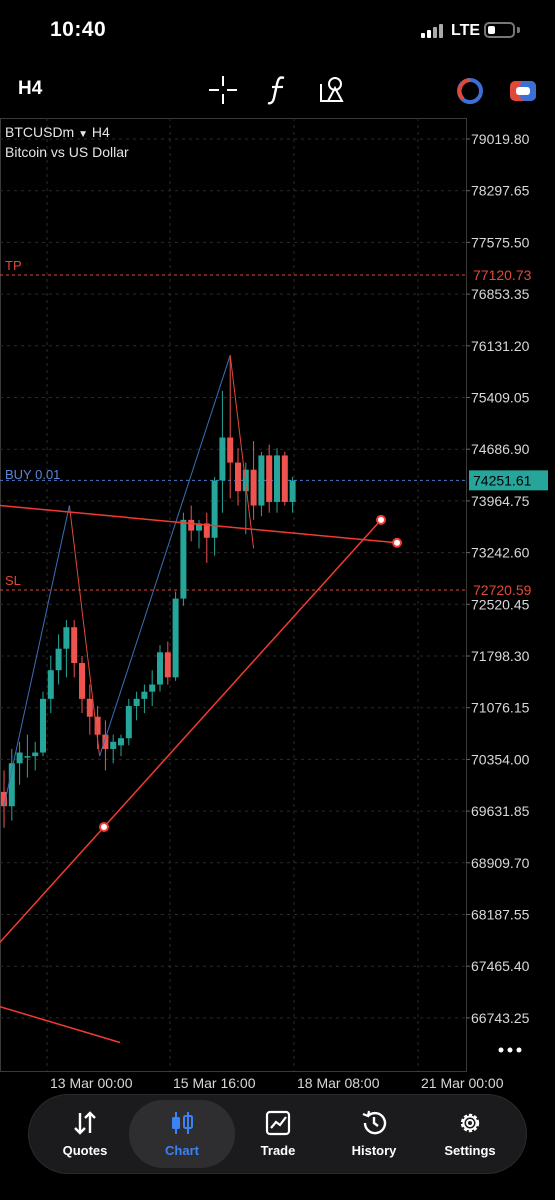  Describe the element at coordinates (500, 708) in the screenshot. I see `price-axis-label: 71076.15` at that location.